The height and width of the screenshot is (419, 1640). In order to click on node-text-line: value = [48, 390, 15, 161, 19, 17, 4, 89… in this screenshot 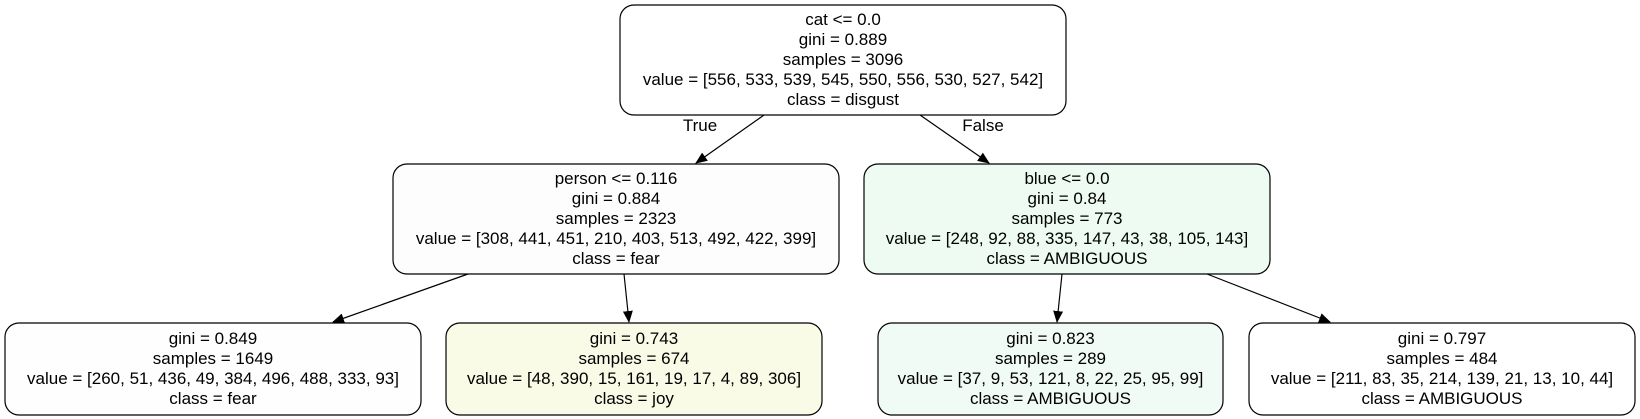, I will do `click(634, 378)`.